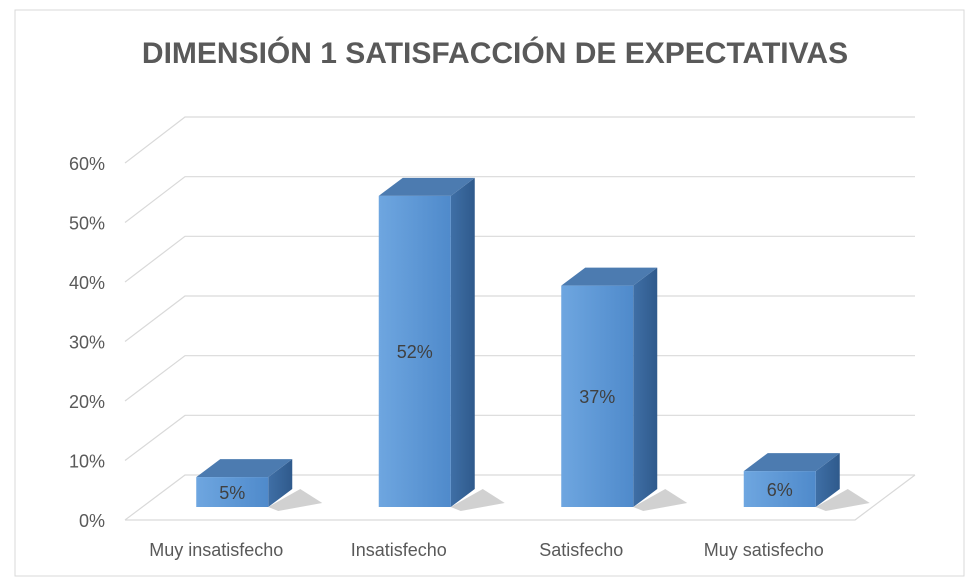  What do you see at coordinates (87, 223) in the screenshot?
I see `y-tick-label: 50%` at bounding box center [87, 223].